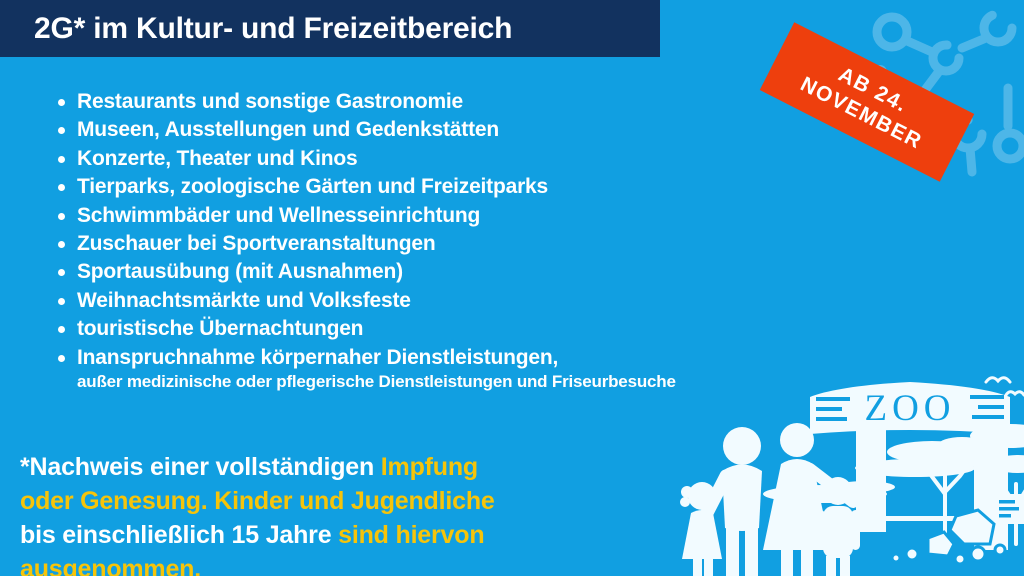 Image resolution: width=1024 pixels, height=576 pixels. Describe the element at coordinates (416, 159) in the screenshot. I see `list-item: Konzerte, Theater und Kinos` at that location.